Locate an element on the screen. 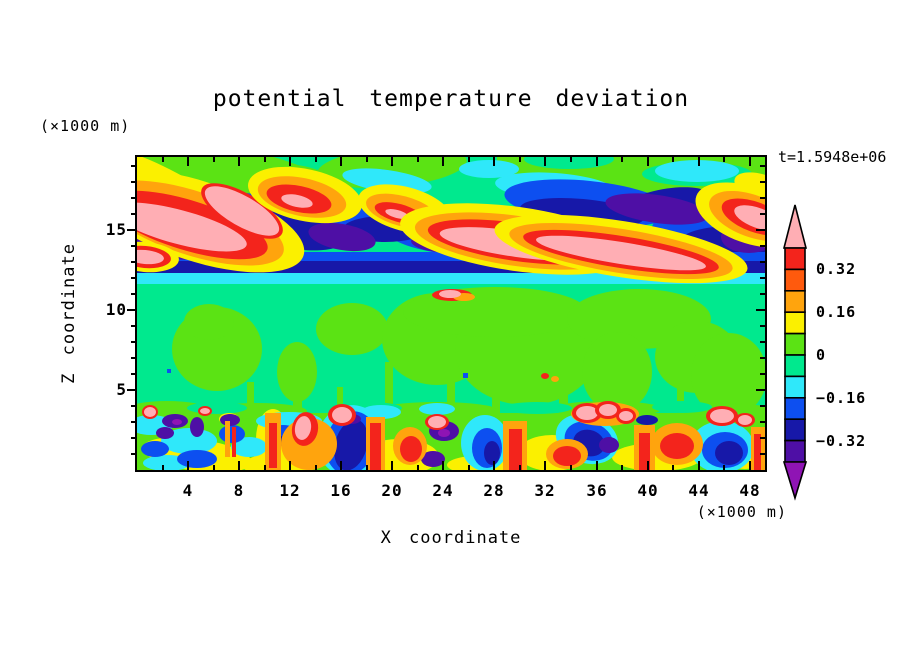 This screenshot has height=654, width=904. x-tick-label: 12 is located at coordinates (290, 490).